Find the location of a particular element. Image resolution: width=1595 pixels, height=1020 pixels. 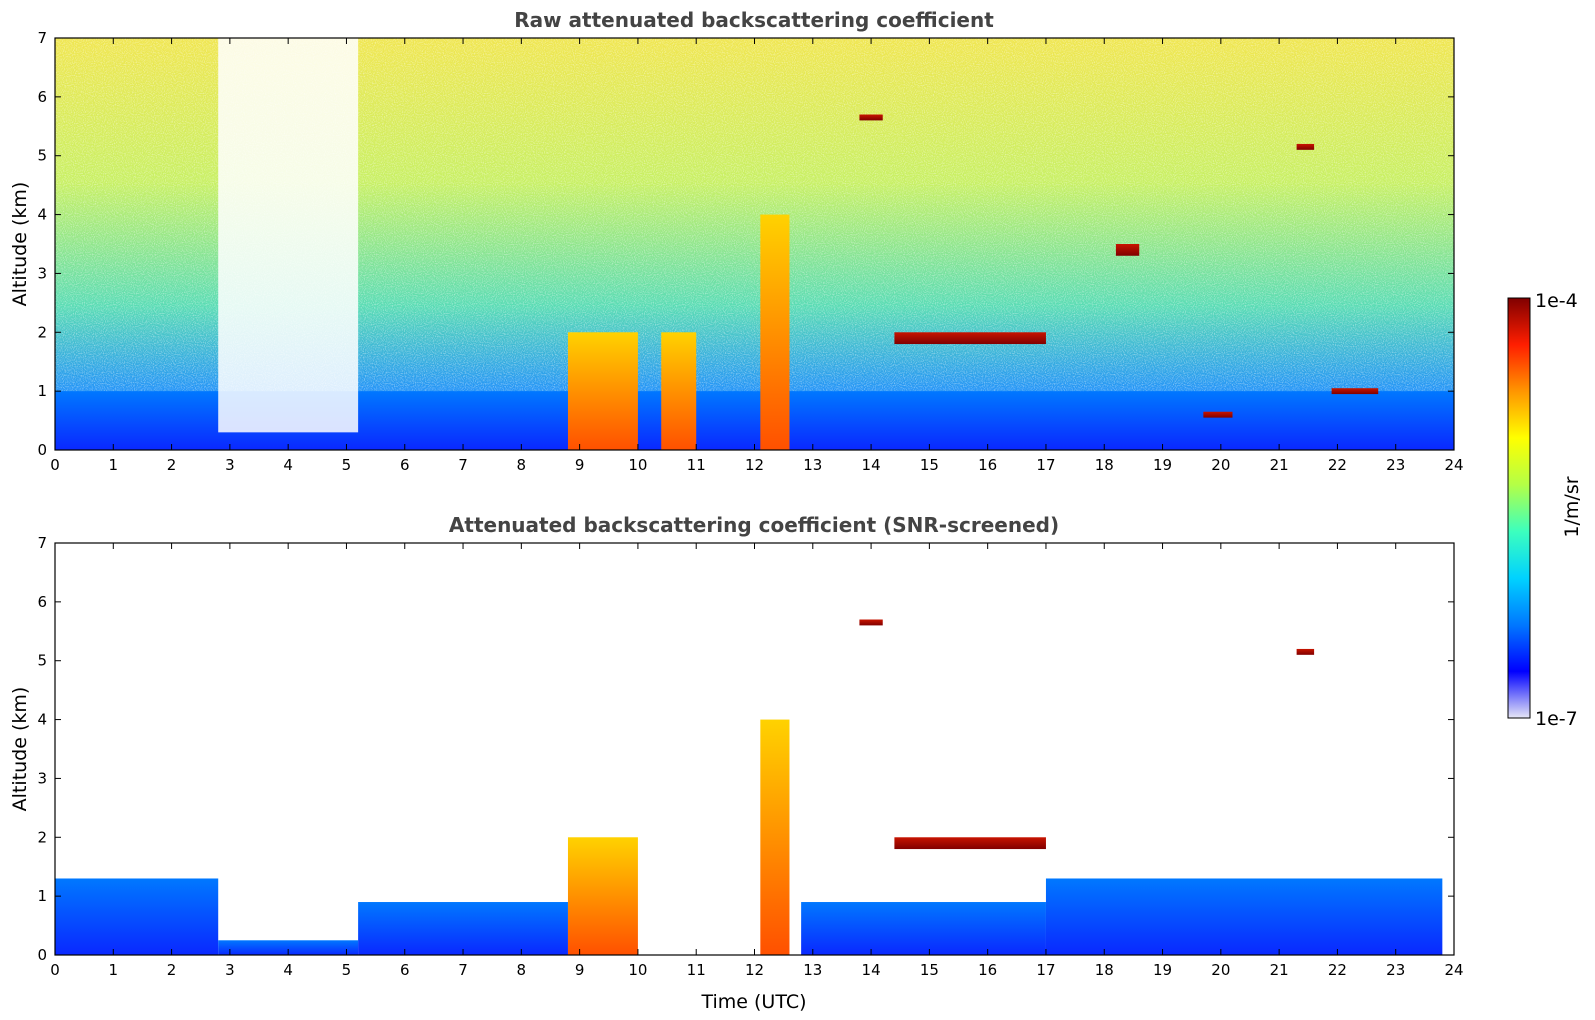

y-tick-label: 1 is located at coordinates (42, 896).